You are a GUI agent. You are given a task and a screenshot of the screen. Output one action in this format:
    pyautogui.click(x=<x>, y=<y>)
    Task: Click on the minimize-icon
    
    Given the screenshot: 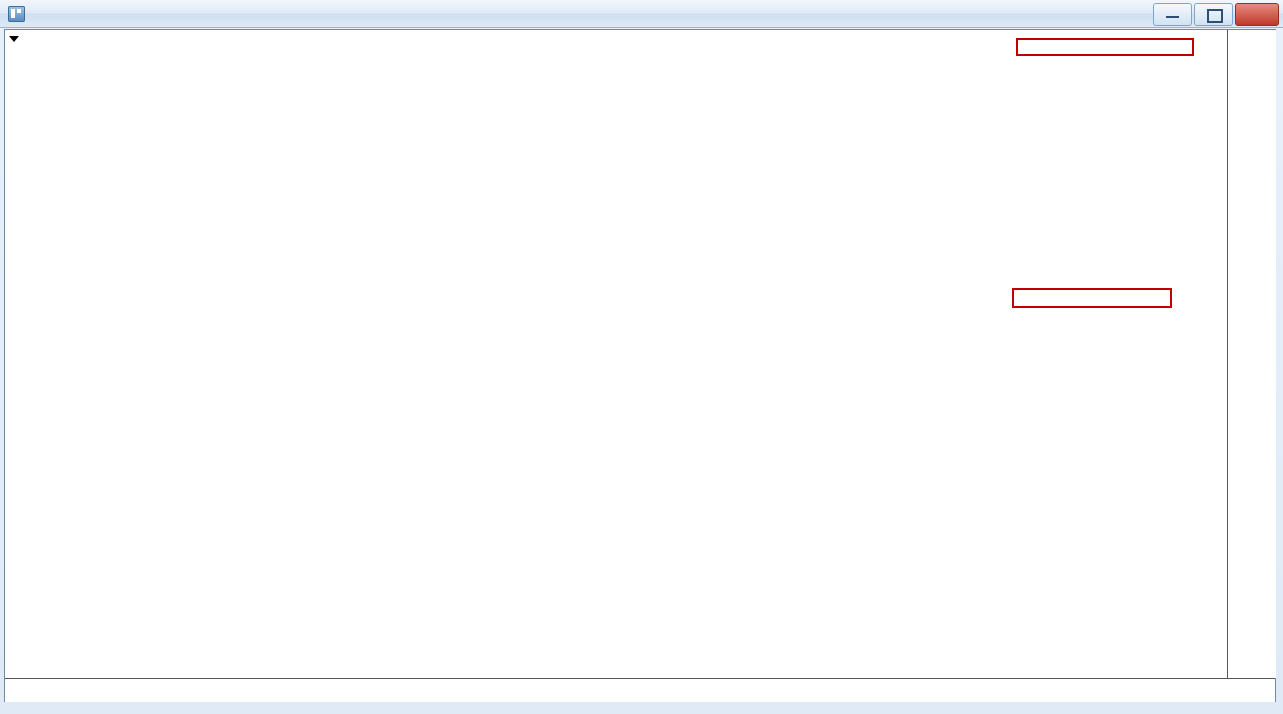 What is the action you would take?
    pyautogui.click(x=1172, y=17)
    